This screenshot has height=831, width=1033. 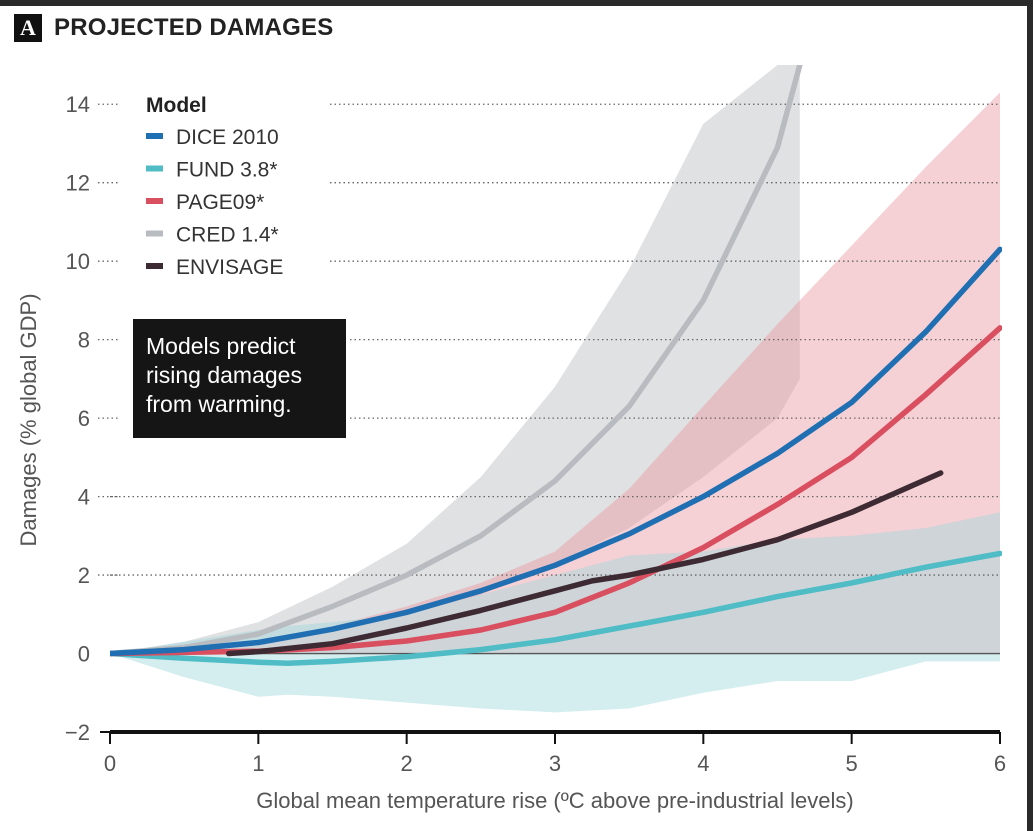 What do you see at coordinates (176, 105) in the screenshot?
I see `legend-title: Model` at bounding box center [176, 105].